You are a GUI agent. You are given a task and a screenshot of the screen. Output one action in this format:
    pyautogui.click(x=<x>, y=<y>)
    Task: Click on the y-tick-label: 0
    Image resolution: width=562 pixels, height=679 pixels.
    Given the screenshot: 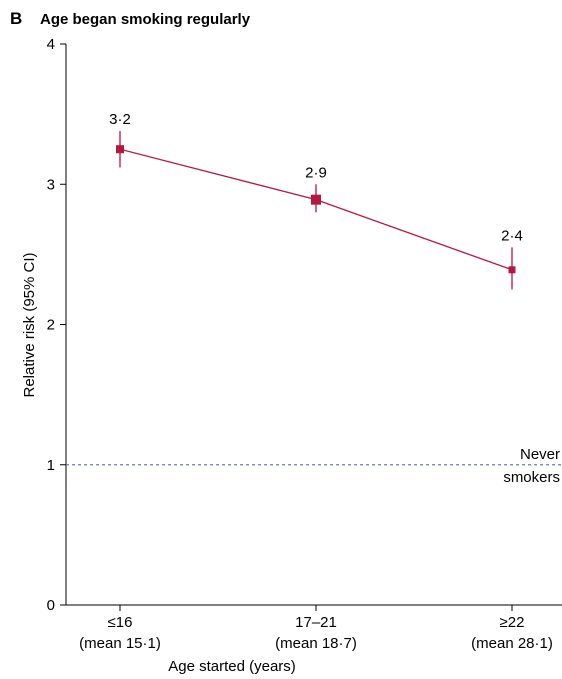 What is the action you would take?
    pyautogui.click(x=51, y=605)
    